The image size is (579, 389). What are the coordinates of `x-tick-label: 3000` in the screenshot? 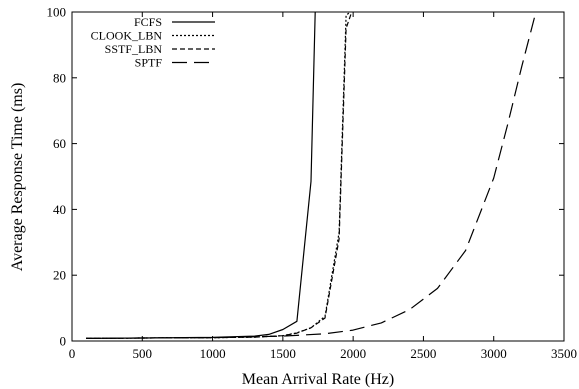 It's located at (494, 353).